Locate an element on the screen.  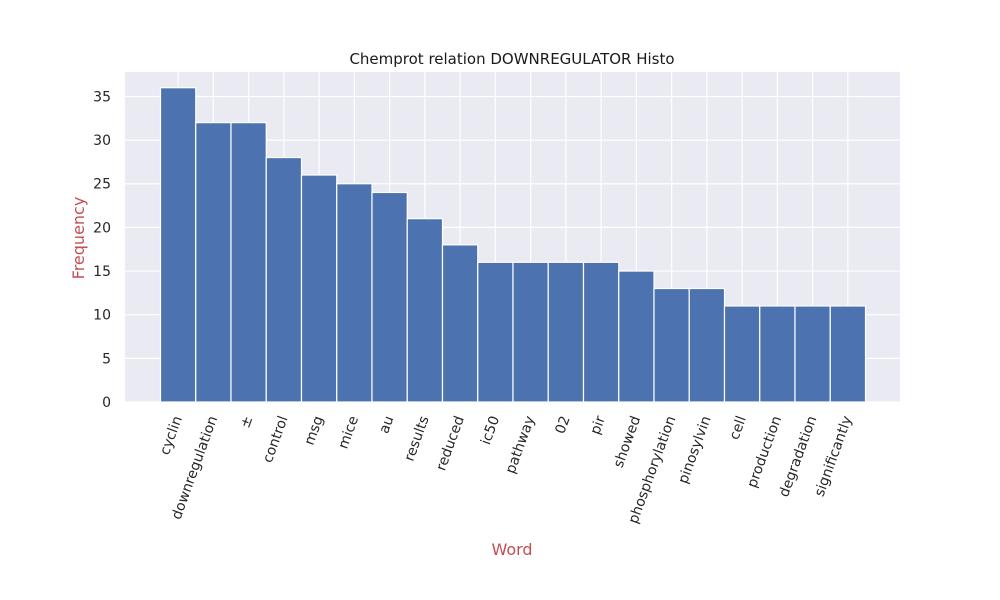
y-tick-label: 15 is located at coordinates (102, 272).